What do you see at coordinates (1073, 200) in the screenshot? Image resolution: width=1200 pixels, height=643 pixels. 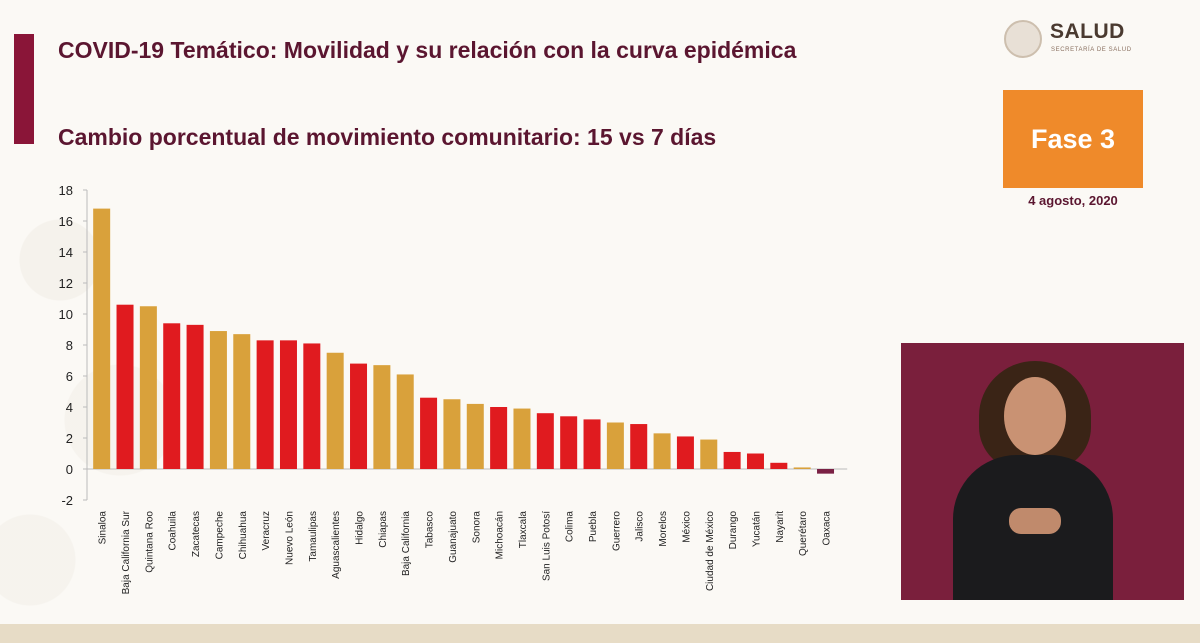 I see `date-label: 4 agosto, 2020` at bounding box center [1073, 200].